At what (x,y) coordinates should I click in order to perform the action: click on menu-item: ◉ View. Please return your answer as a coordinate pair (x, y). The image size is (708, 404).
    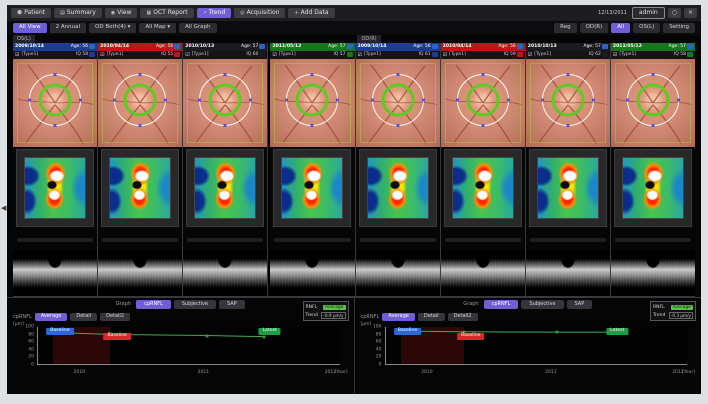
    Looking at the image, I should click on (121, 13).